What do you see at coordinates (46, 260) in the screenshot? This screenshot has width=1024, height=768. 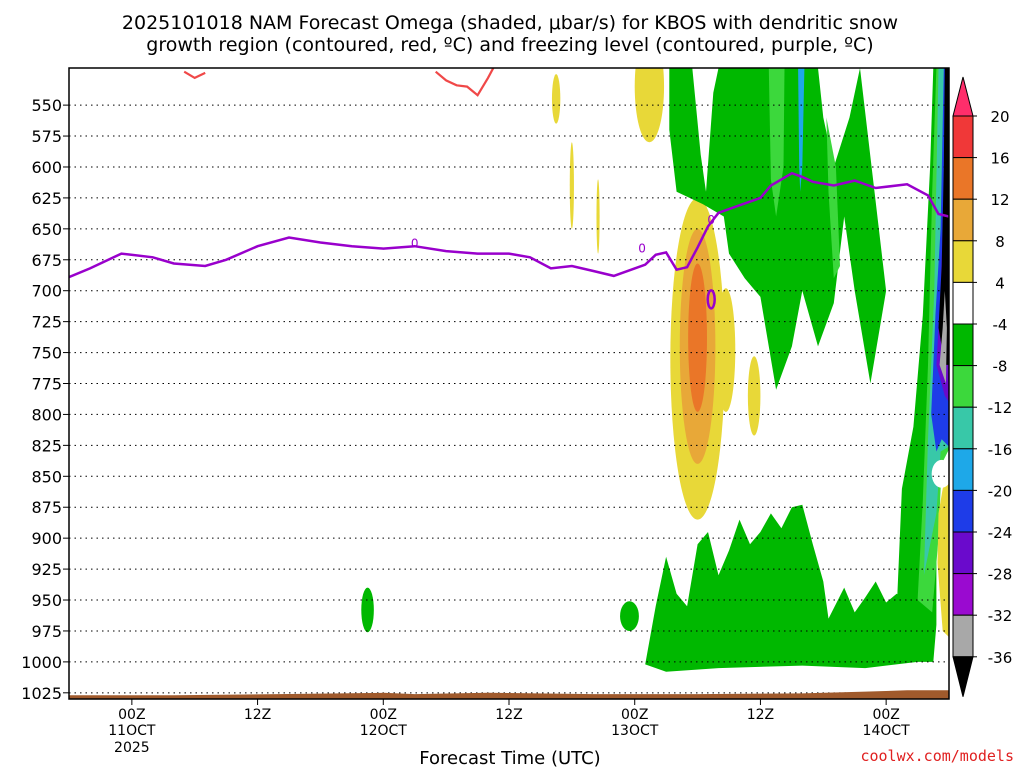 I see `ytick-label-675: 675` at bounding box center [46, 260].